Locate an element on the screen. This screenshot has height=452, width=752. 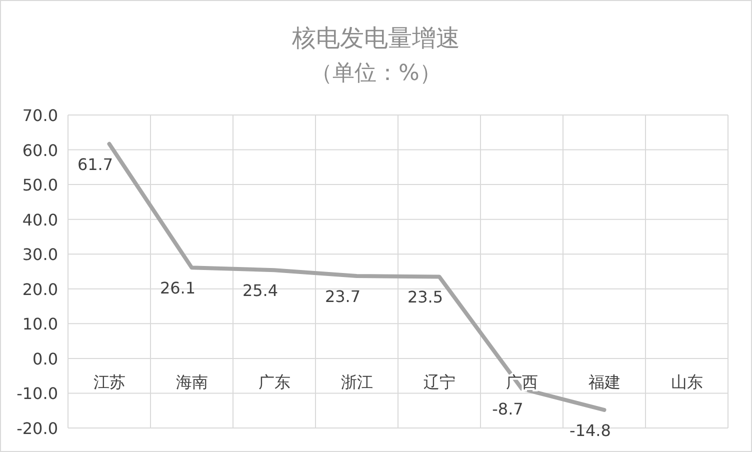
y-tick-label: 30.0 is located at coordinates (40, 254).